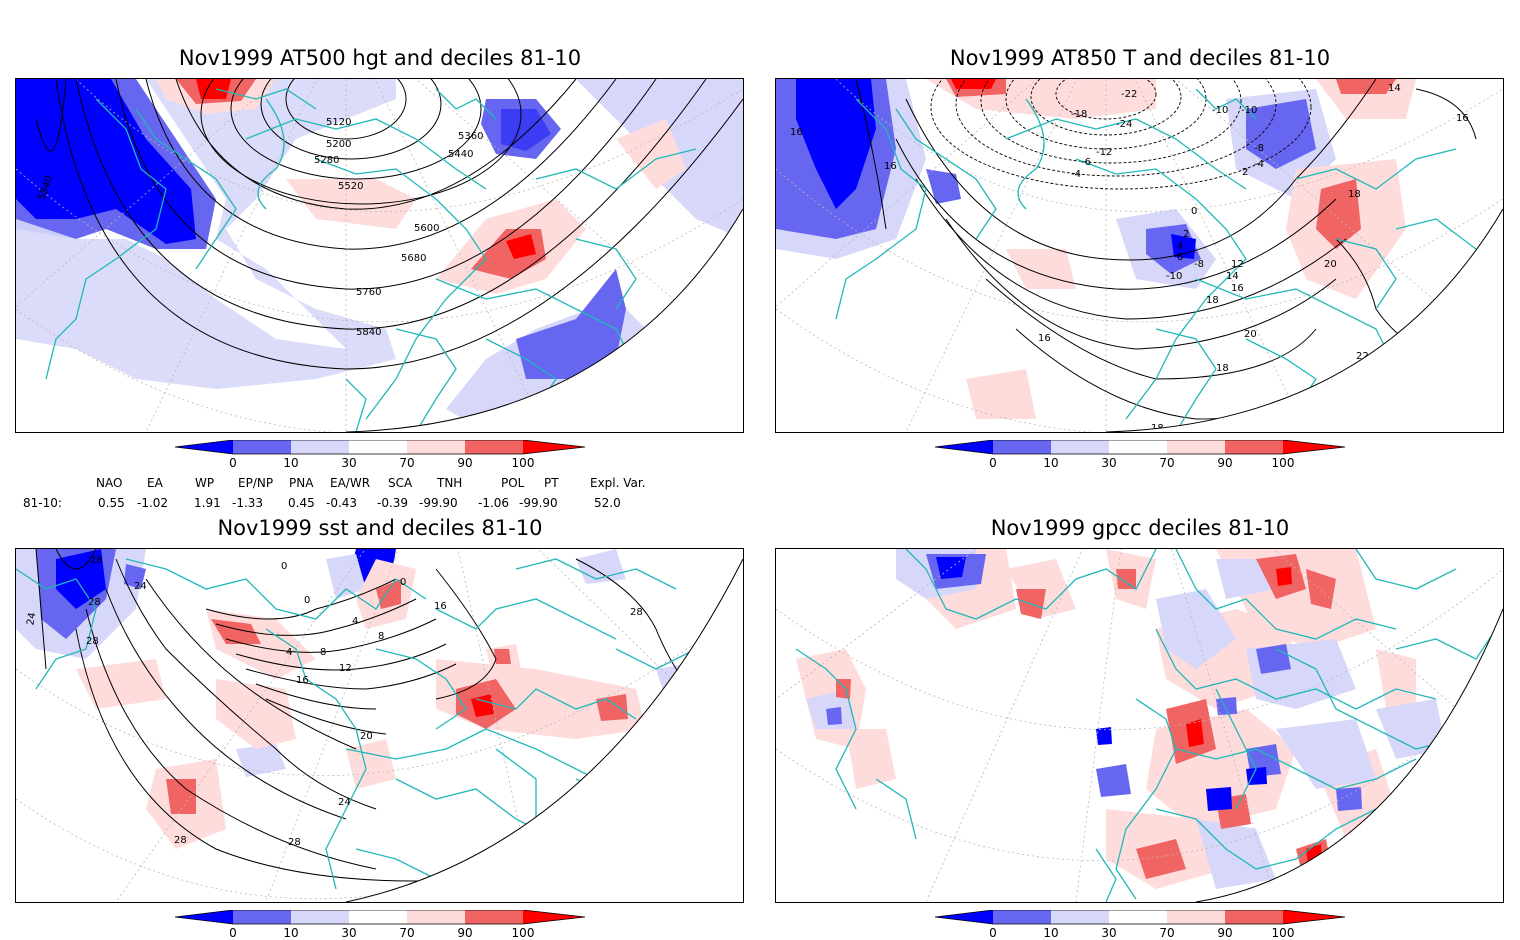  What do you see at coordinates (1362, 356) in the screenshot?
I see `contour-label: 22` at bounding box center [1362, 356].